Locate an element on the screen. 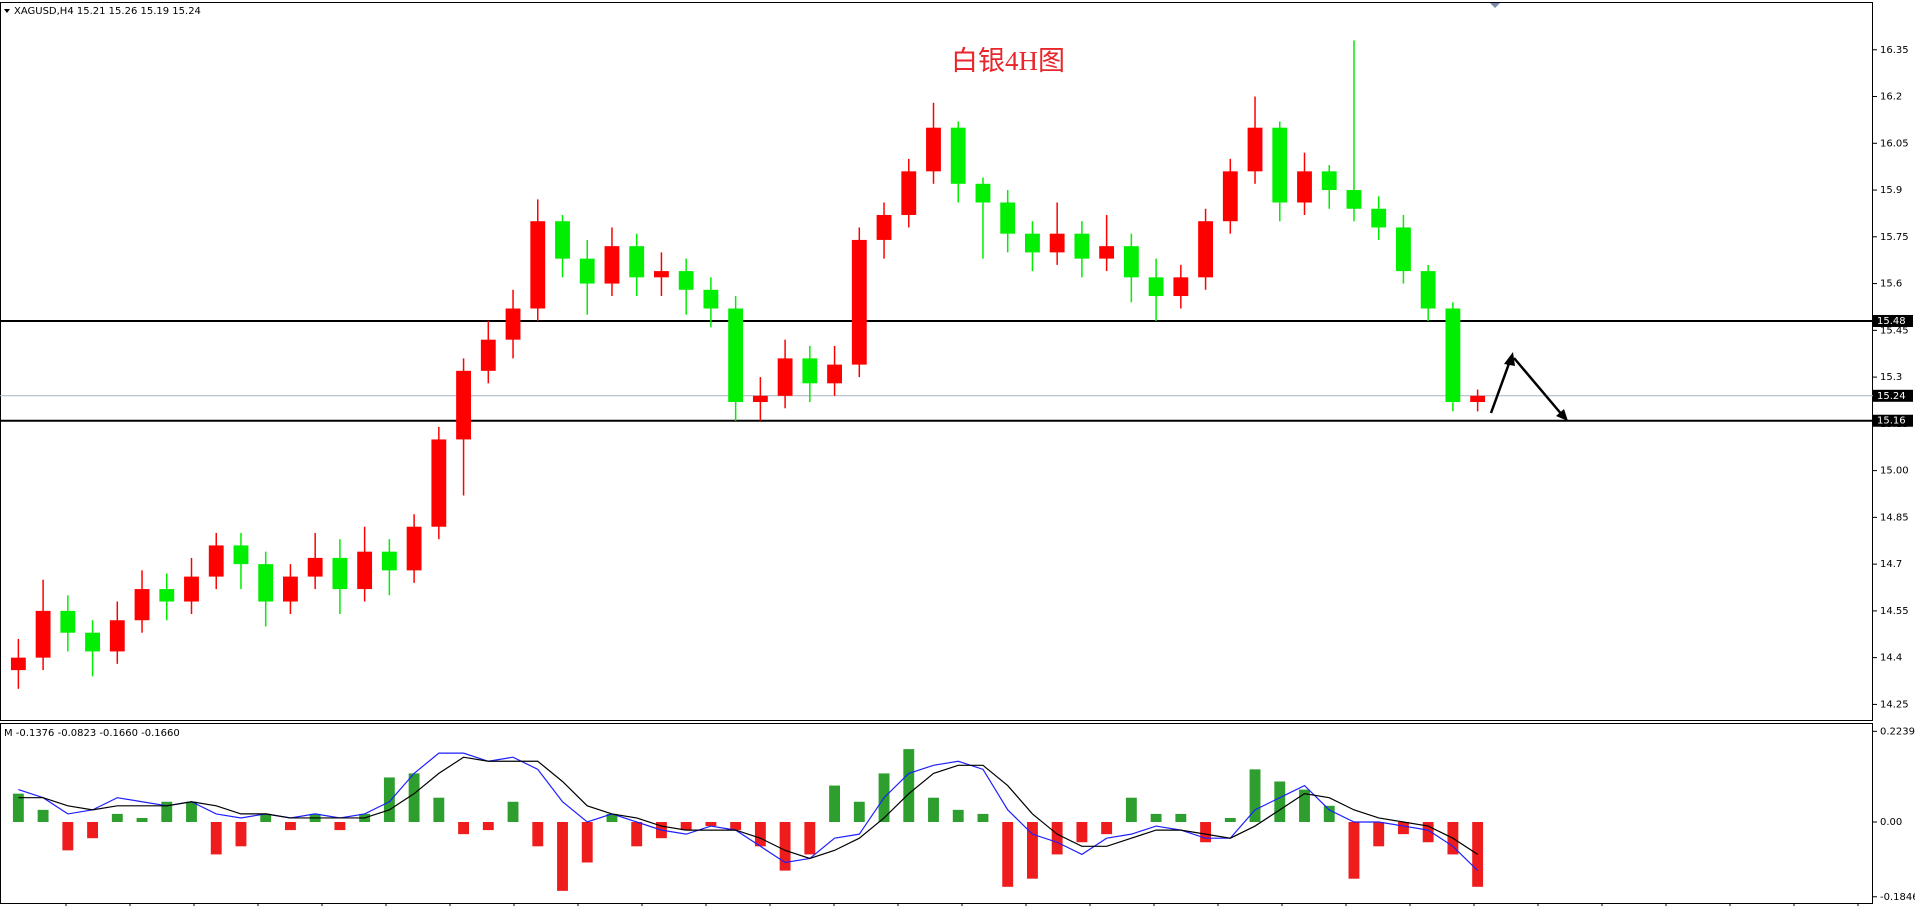  y-tick-label: 14.4 is located at coordinates (1891, 658).